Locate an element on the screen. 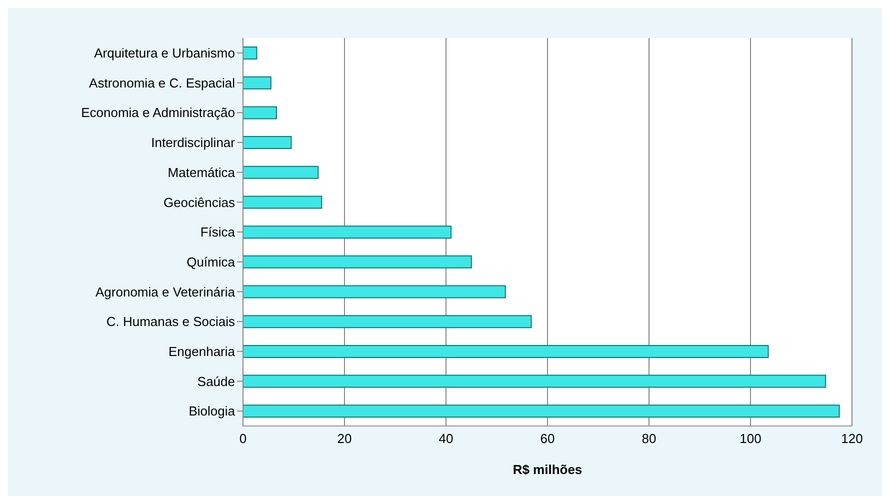 Image resolution: width=890 pixels, height=504 pixels. y-tick-label: Matemática is located at coordinates (202, 172).